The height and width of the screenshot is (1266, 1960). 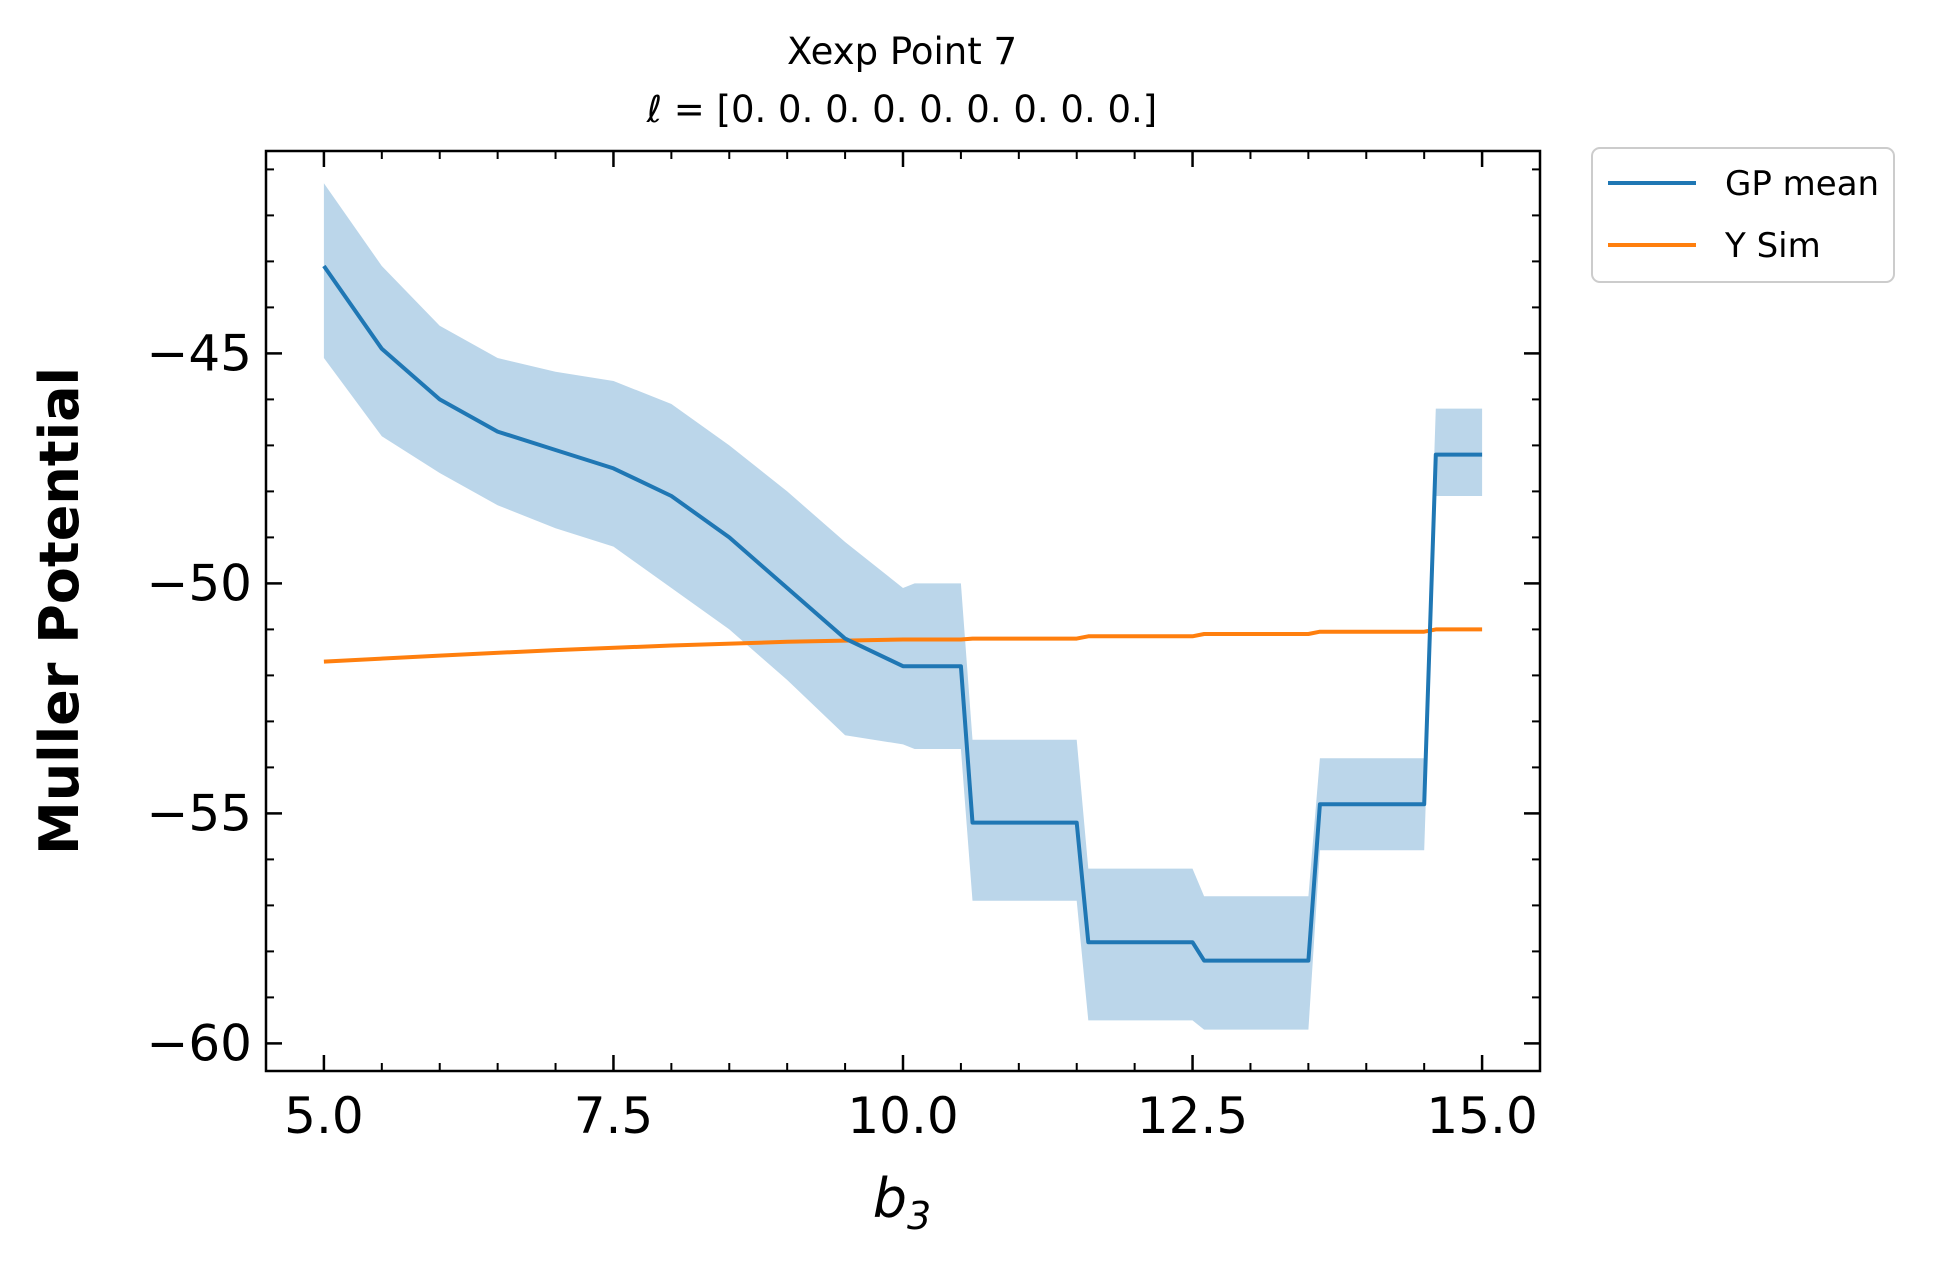 What do you see at coordinates (199, 1043) in the screenshot?
I see `y-tick-label: −60` at bounding box center [199, 1043].